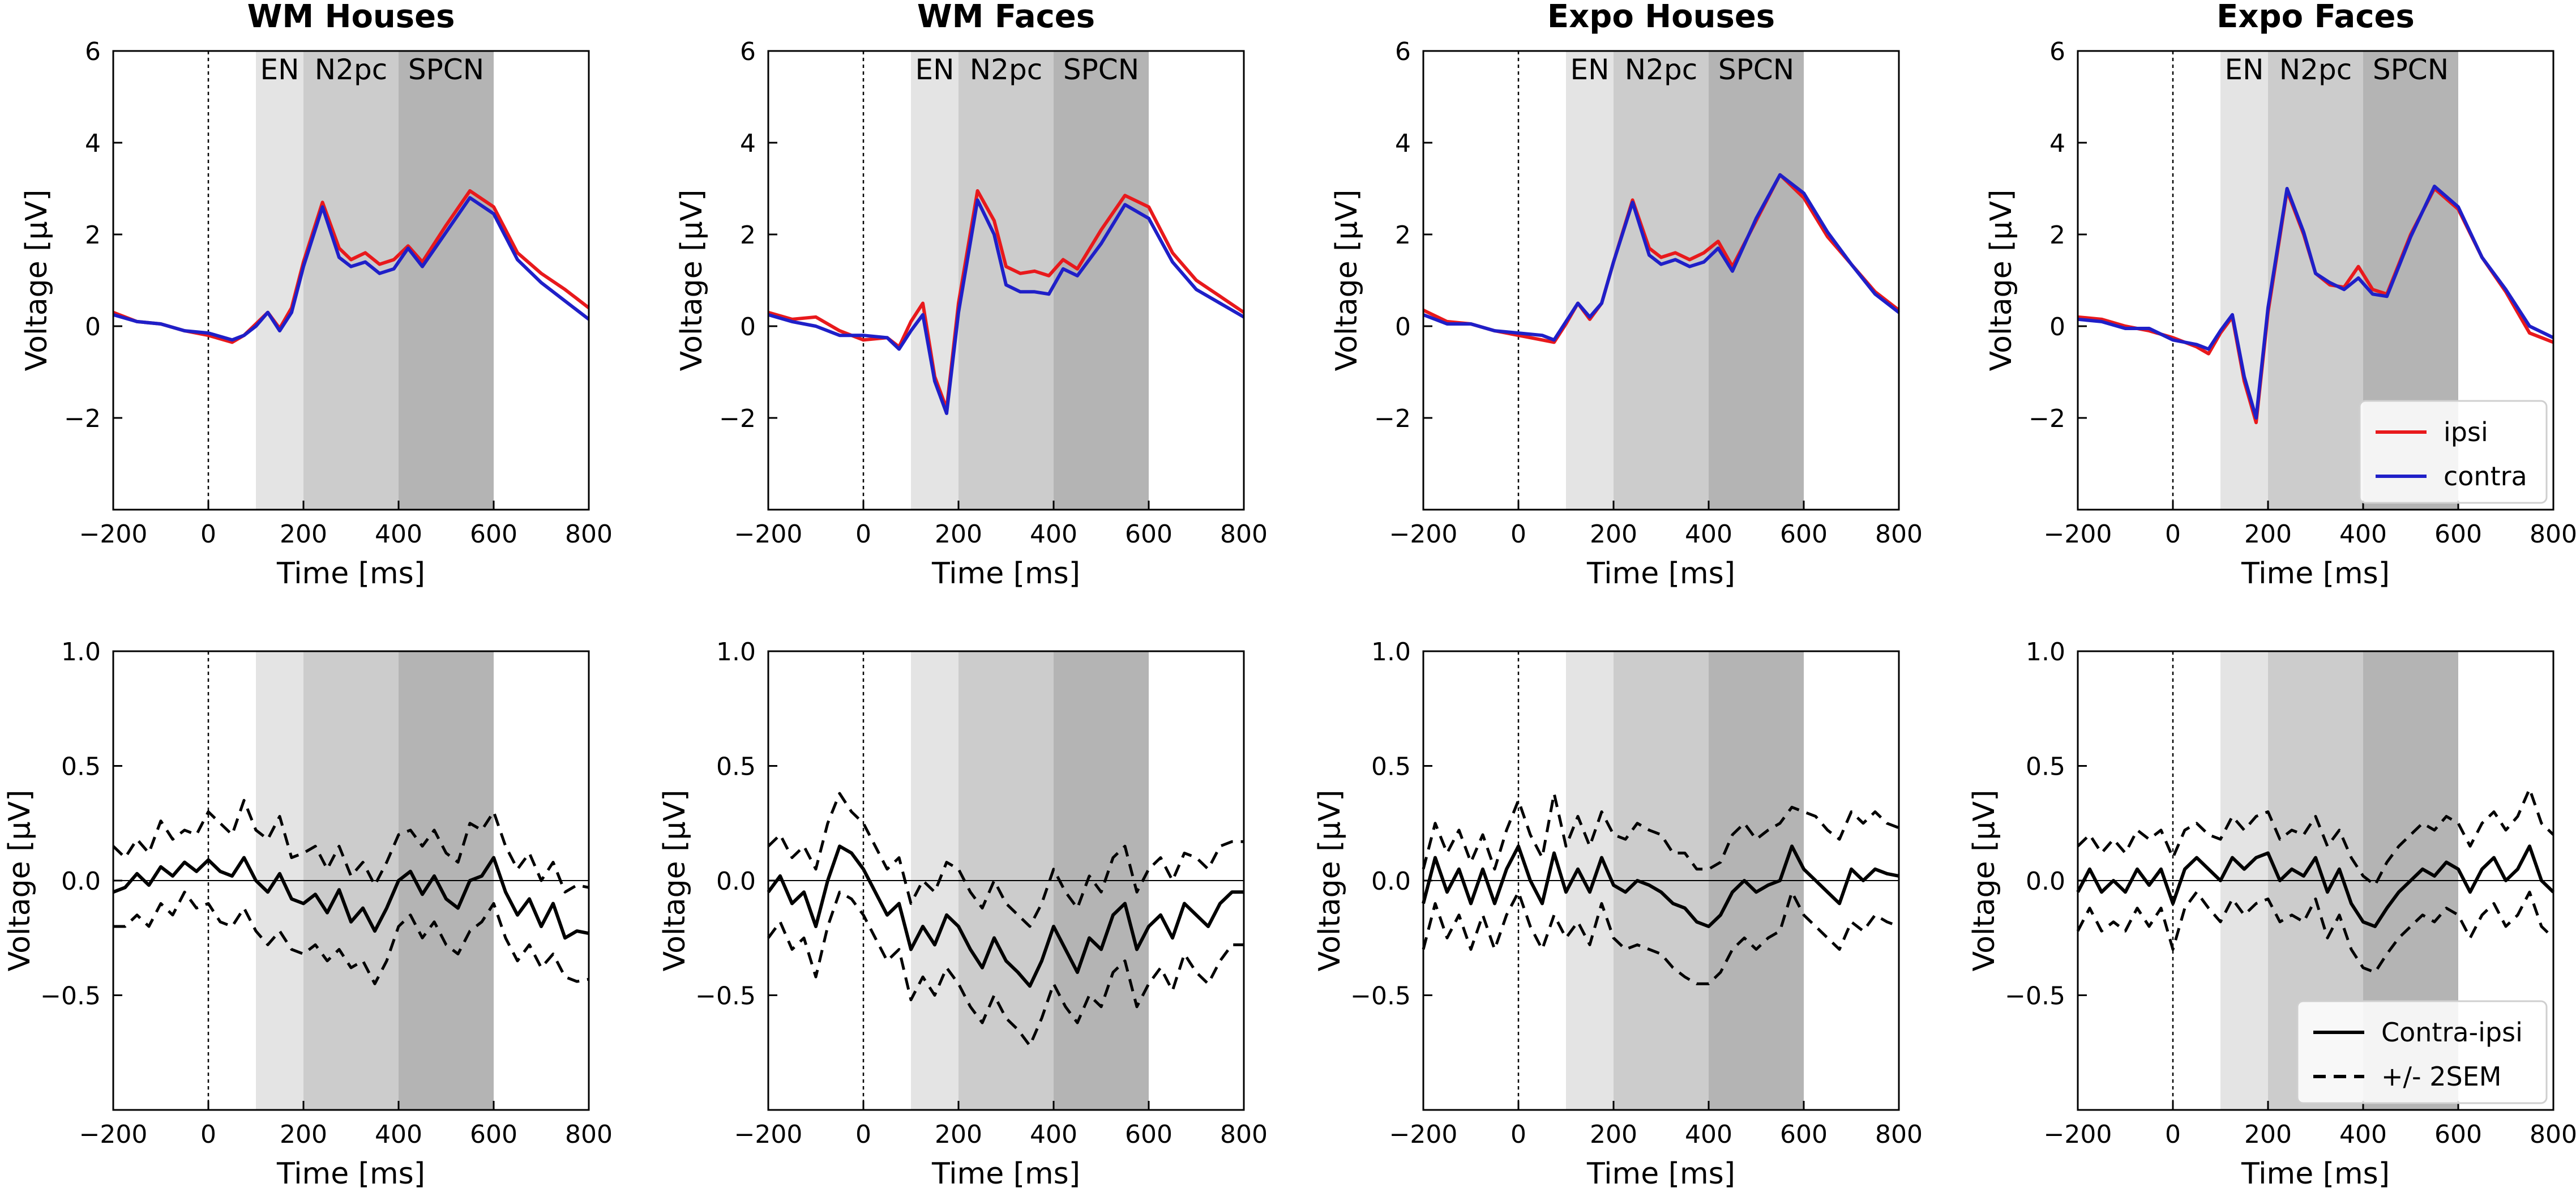  I want to click on panel-title: WM Faces, so click(1006, 17).